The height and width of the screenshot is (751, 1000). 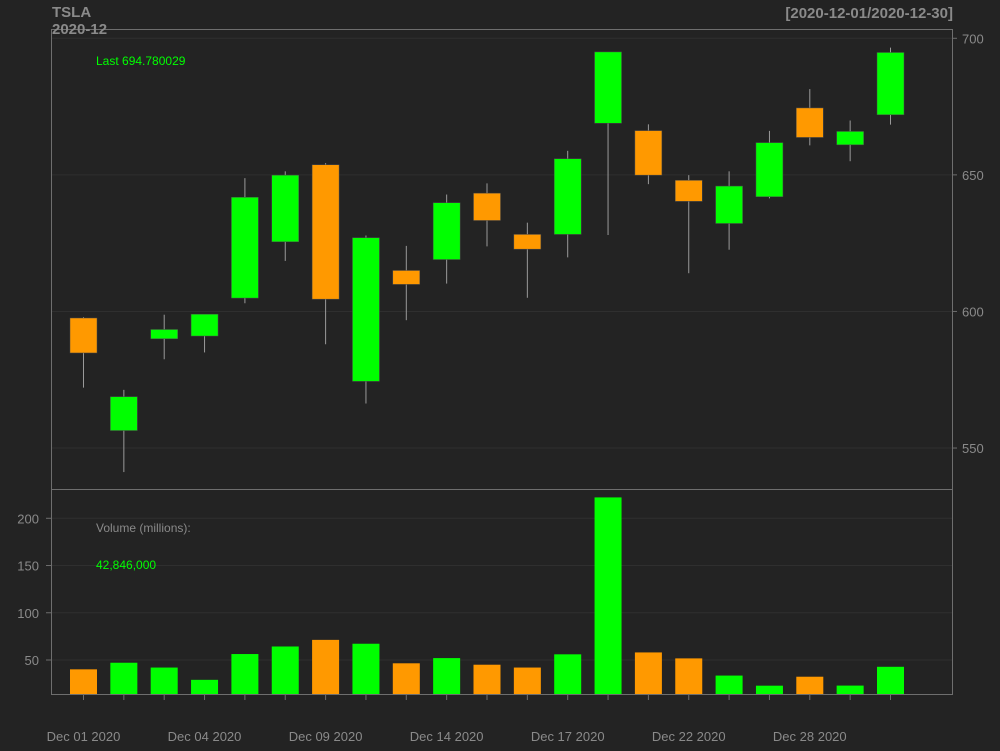 I want to click on volume-tick-label: 150, so click(x=28, y=566).